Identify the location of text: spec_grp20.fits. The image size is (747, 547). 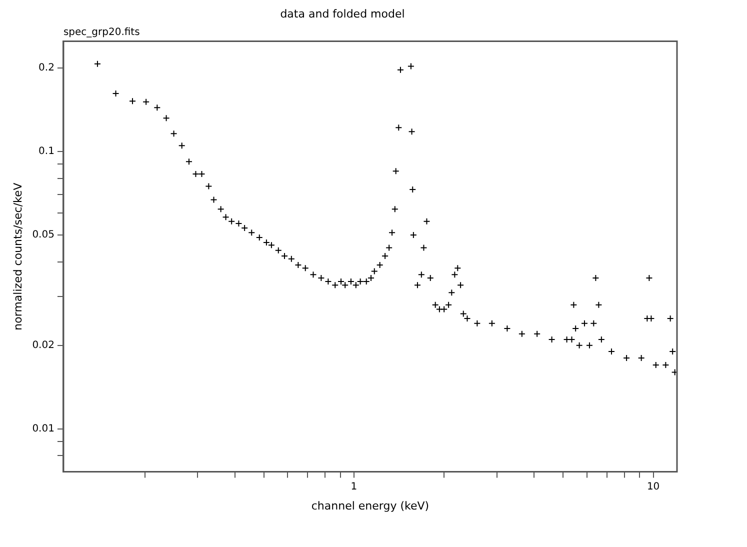
(101, 32).